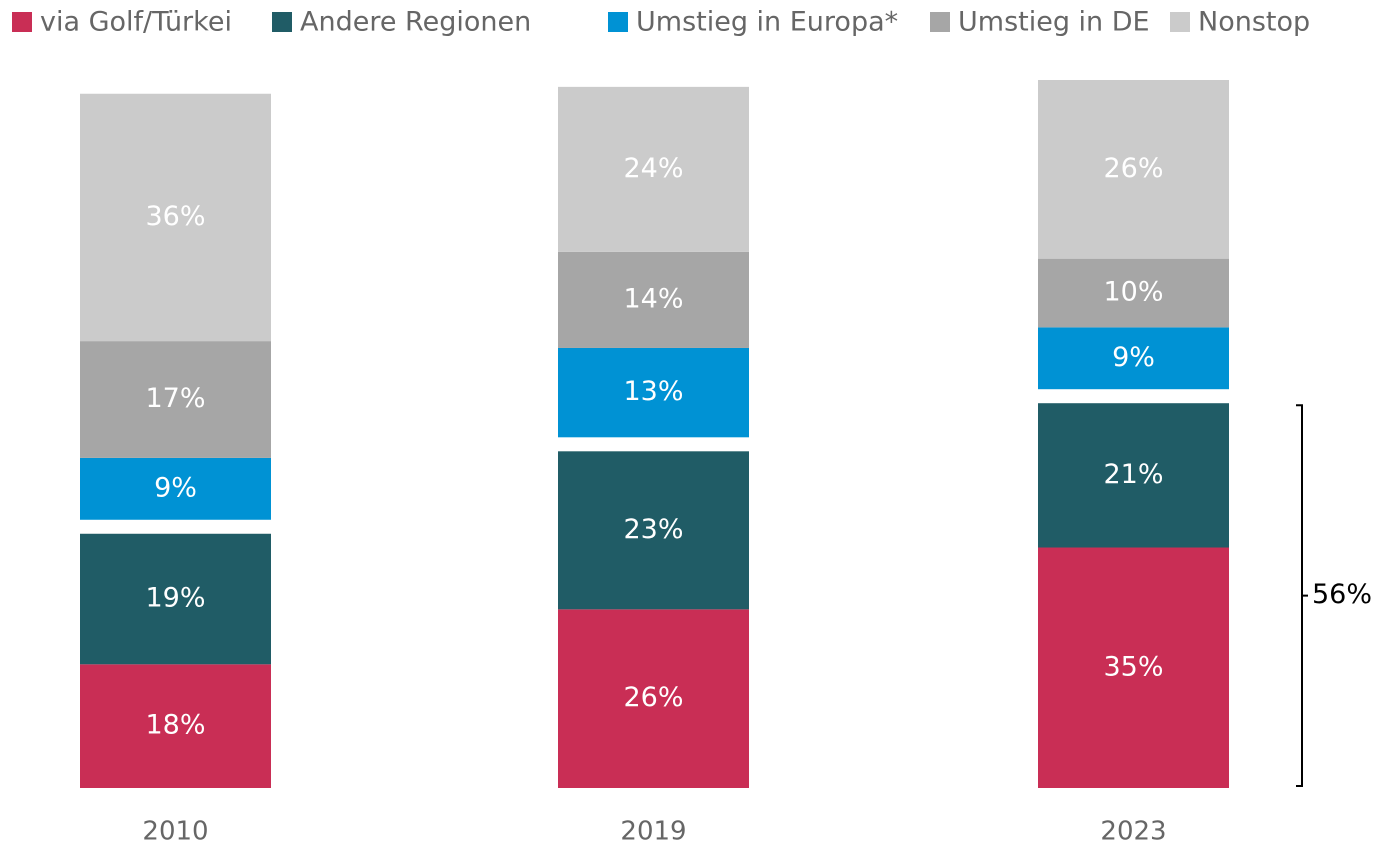 The width and height of the screenshot is (1380, 845). Describe the element at coordinates (1054, 22) in the screenshot. I see `legend-label: Umstieg in DE` at that location.